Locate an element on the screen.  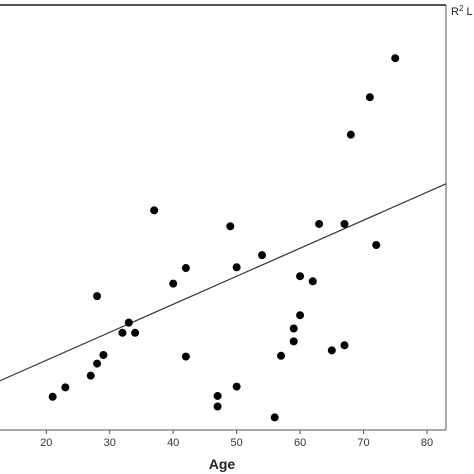
x-tick-label: 40 is located at coordinates (173, 443).